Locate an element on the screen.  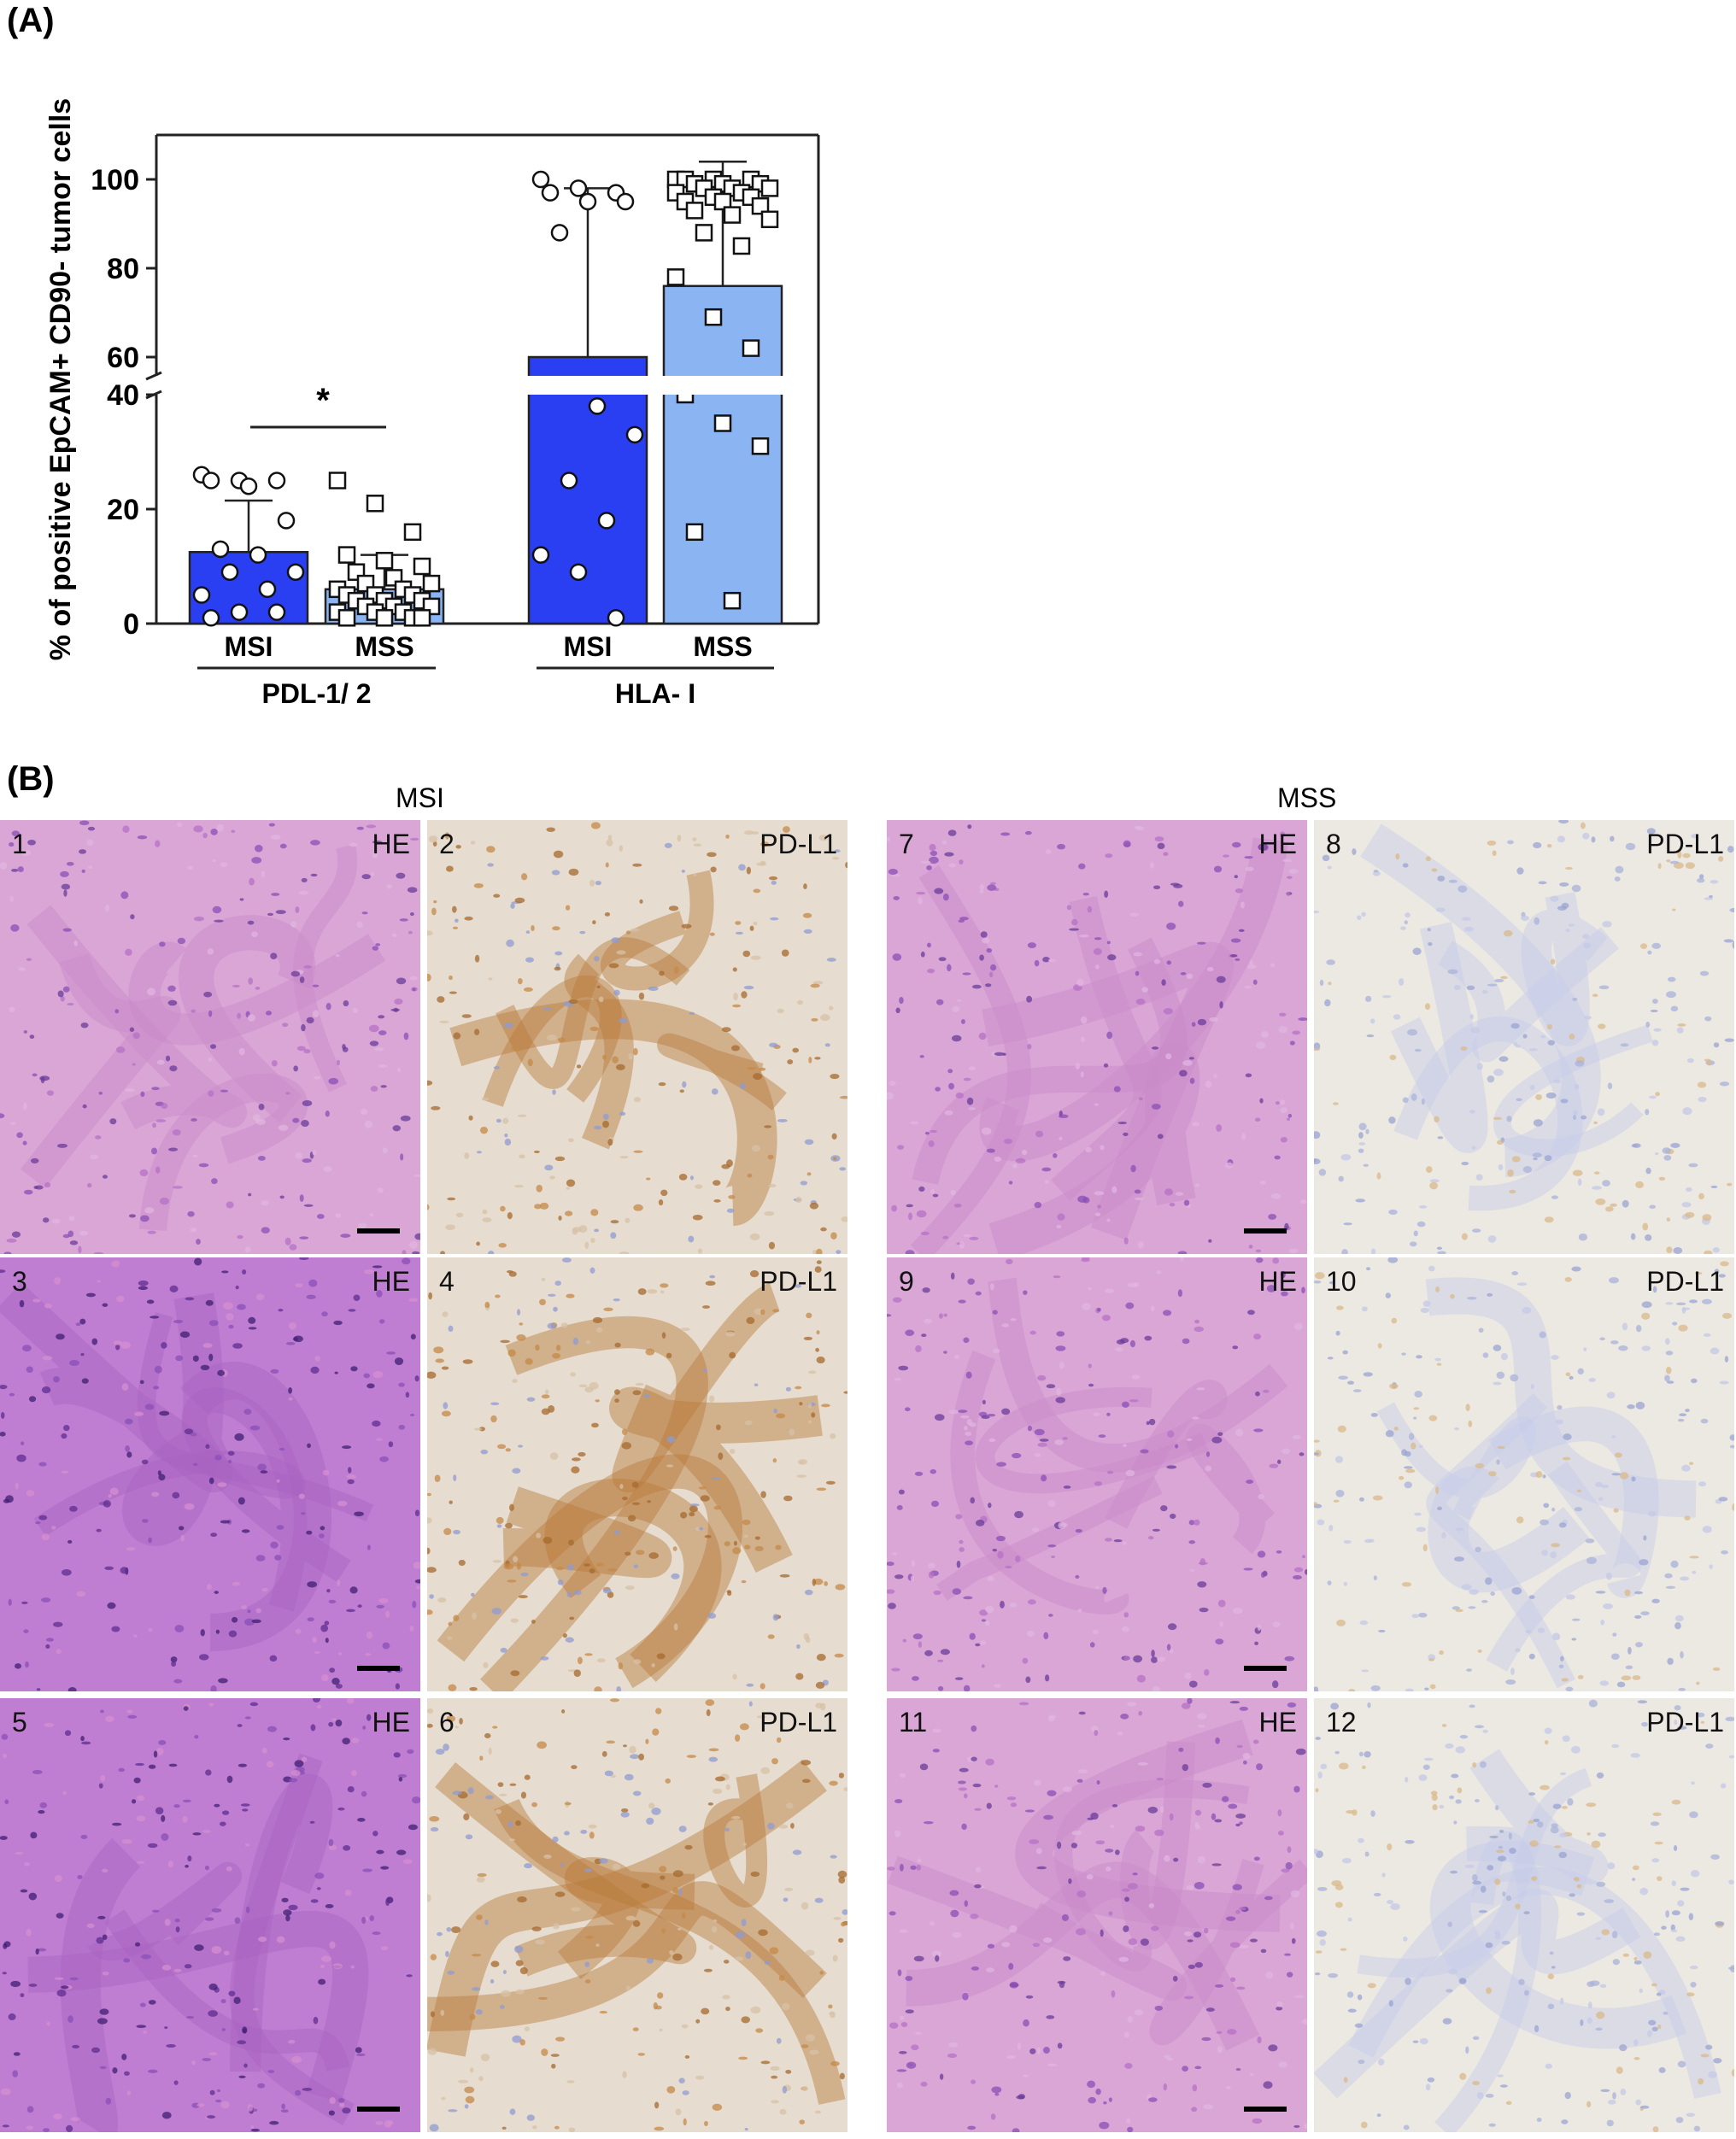
histology-image-7: 7 HE is located at coordinates (1097, 1037).